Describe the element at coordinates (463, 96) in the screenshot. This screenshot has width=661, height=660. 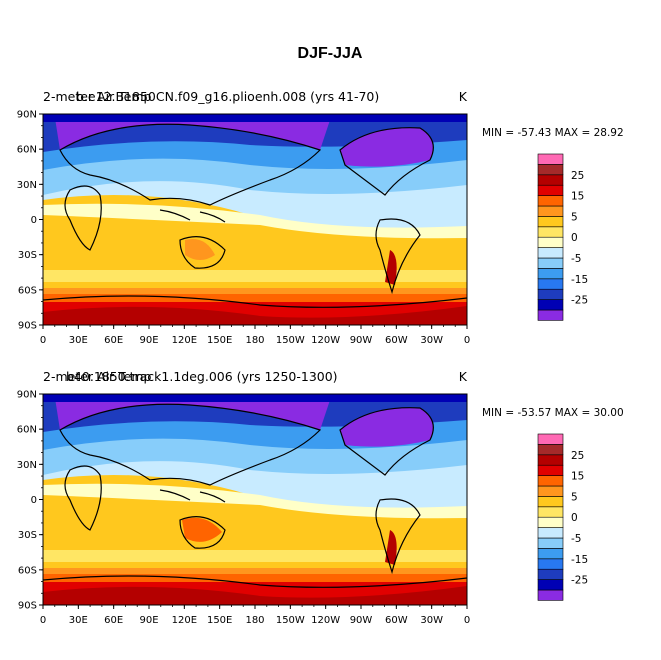
I see `panel-1-units: K` at that location.